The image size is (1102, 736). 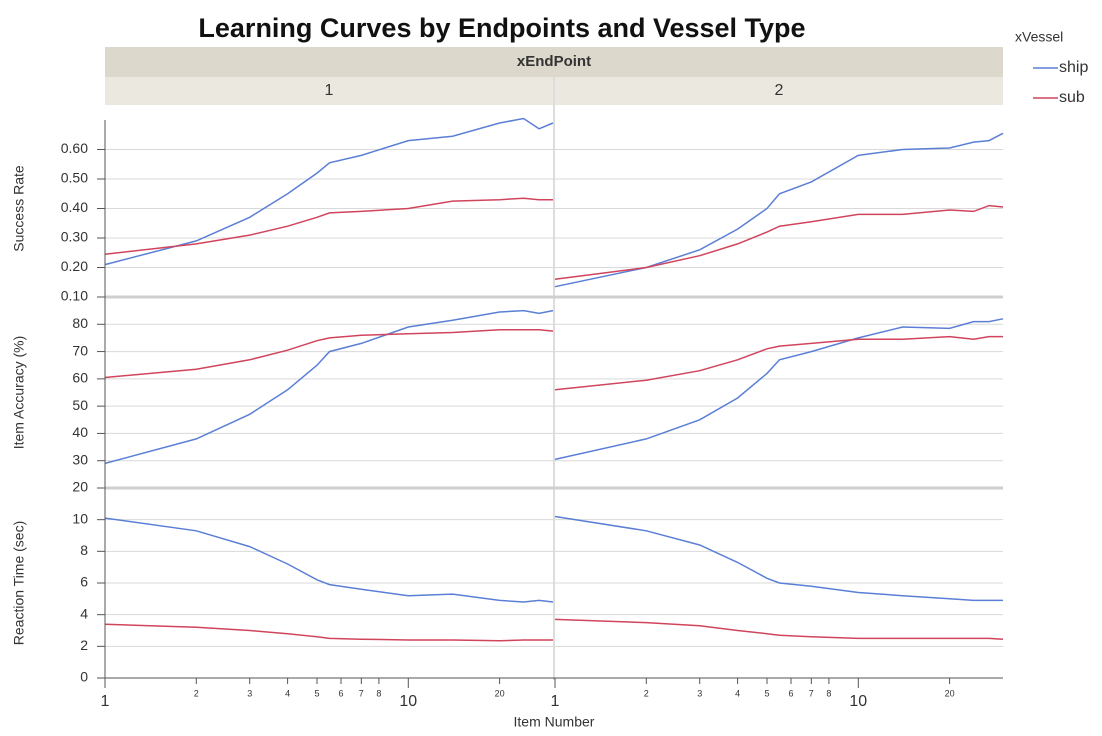 I want to click on y-tick-label: 0.20, so click(x=74, y=266).